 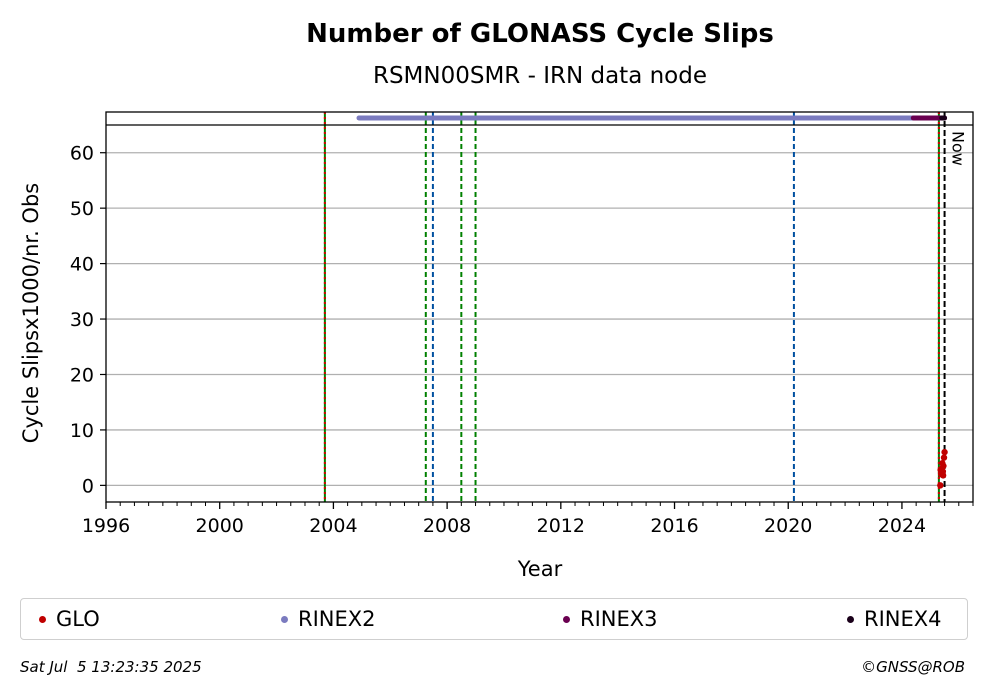 I want to click on legend-label: RINEX3, so click(x=619, y=619).